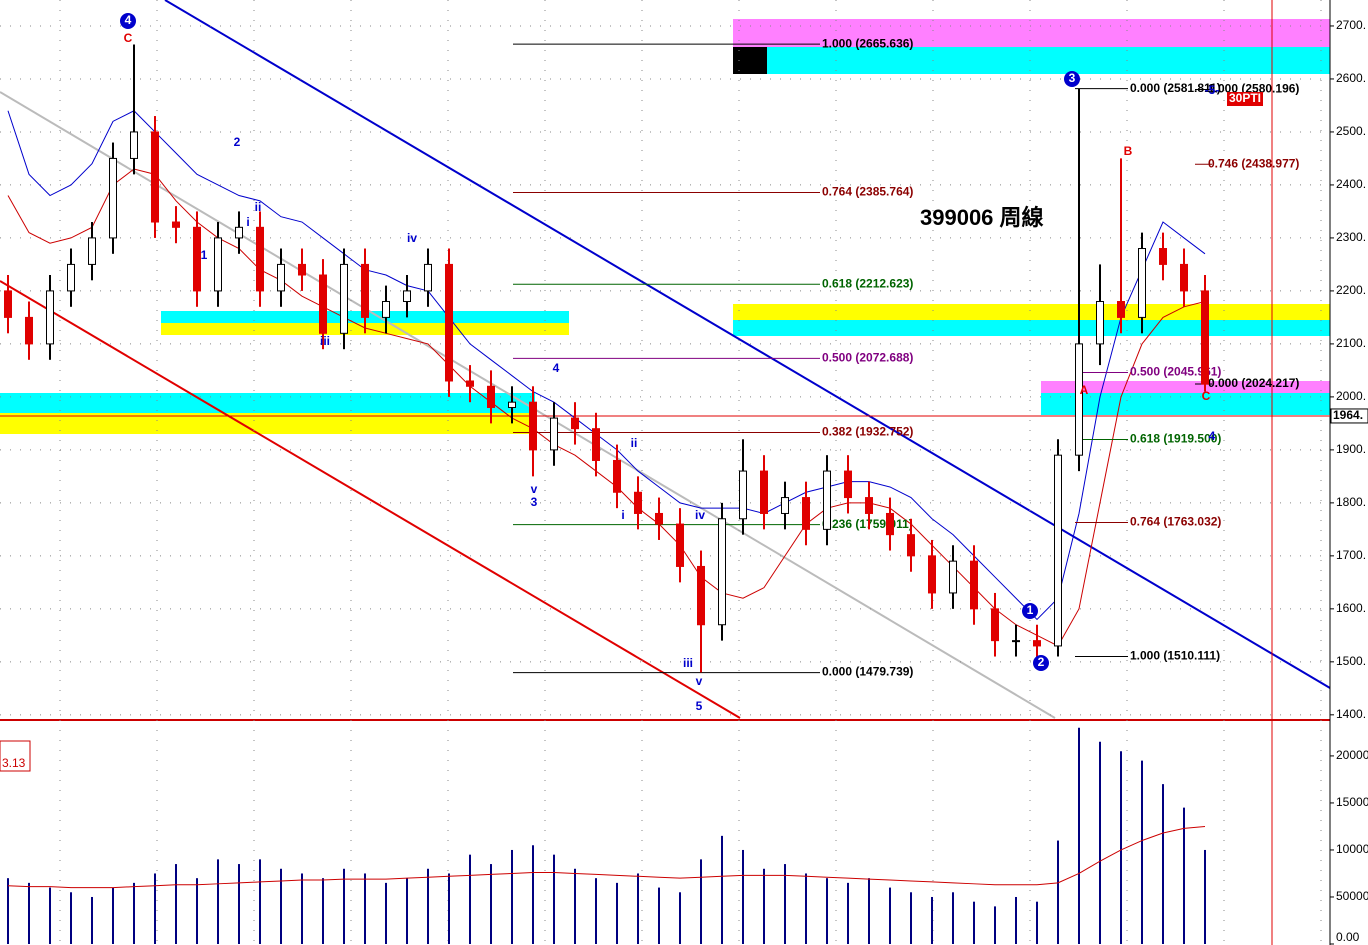  I want to click on y-tick-label: 1600., so click(1351, 608).